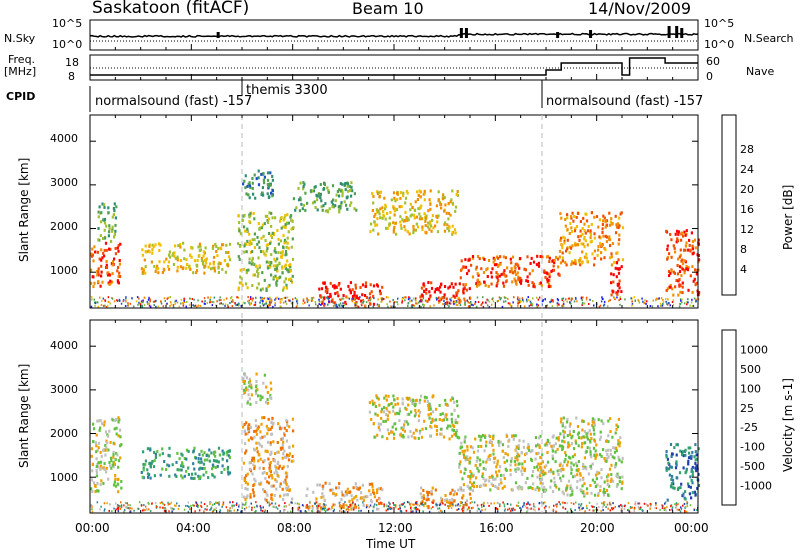 The image size is (800, 558). What do you see at coordinates (760, 71) in the screenshot?
I see `nave-label: Nave` at bounding box center [760, 71].